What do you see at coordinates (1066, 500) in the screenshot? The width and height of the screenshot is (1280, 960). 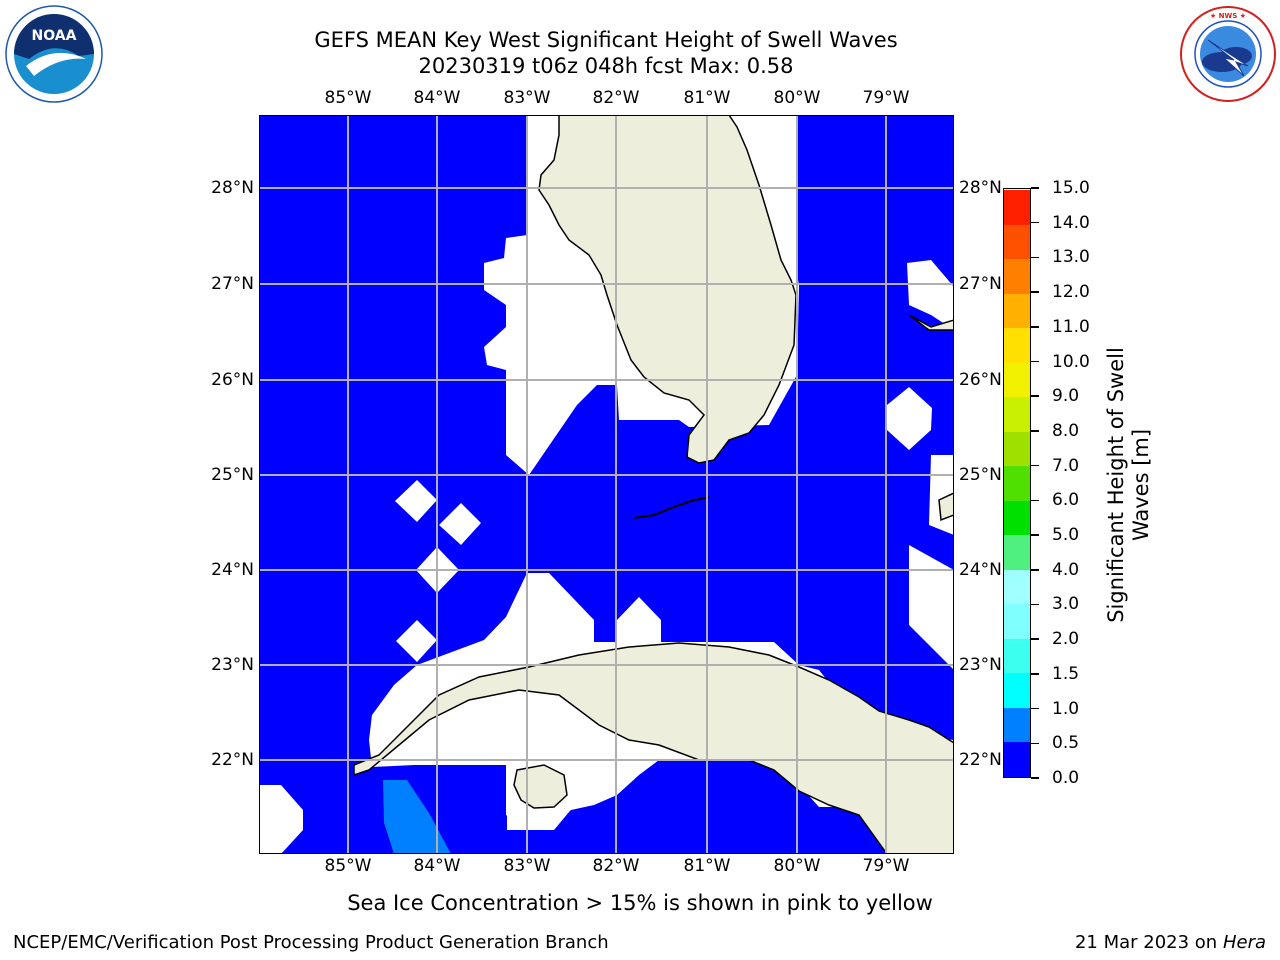 I see `colorbar-tick-label: 6.0` at bounding box center [1066, 500].